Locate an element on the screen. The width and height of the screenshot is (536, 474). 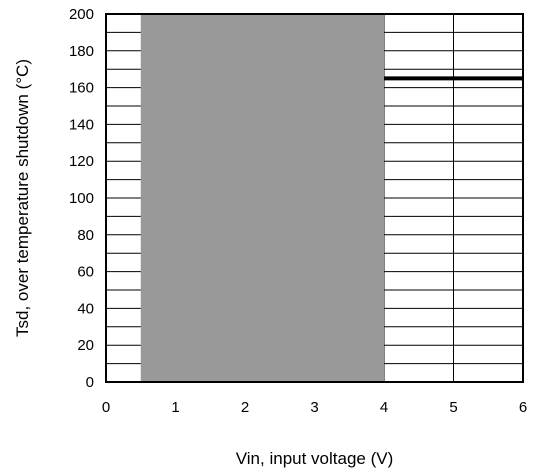
x-tick-label-1: 1 is located at coordinates (175, 407).